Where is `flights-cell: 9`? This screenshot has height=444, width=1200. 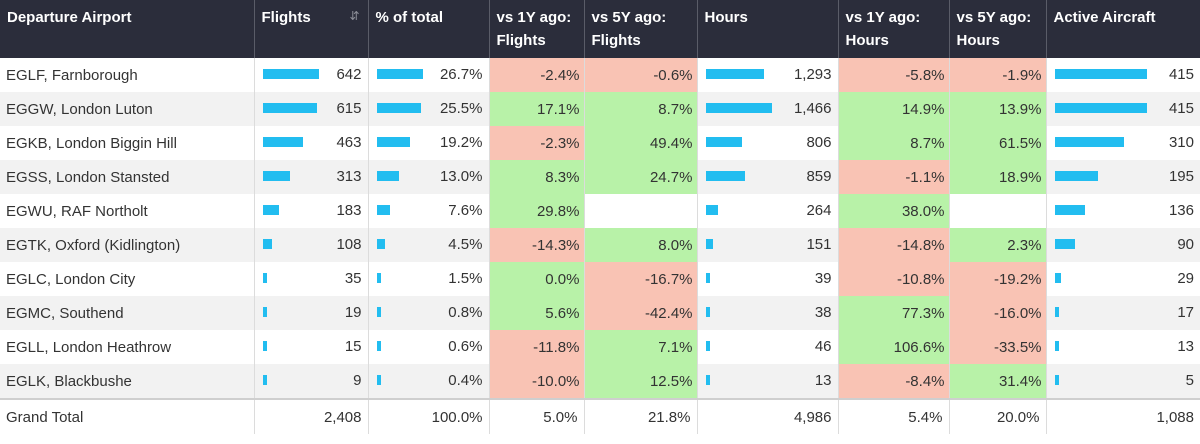 flights-cell: 9 is located at coordinates (311, 381).